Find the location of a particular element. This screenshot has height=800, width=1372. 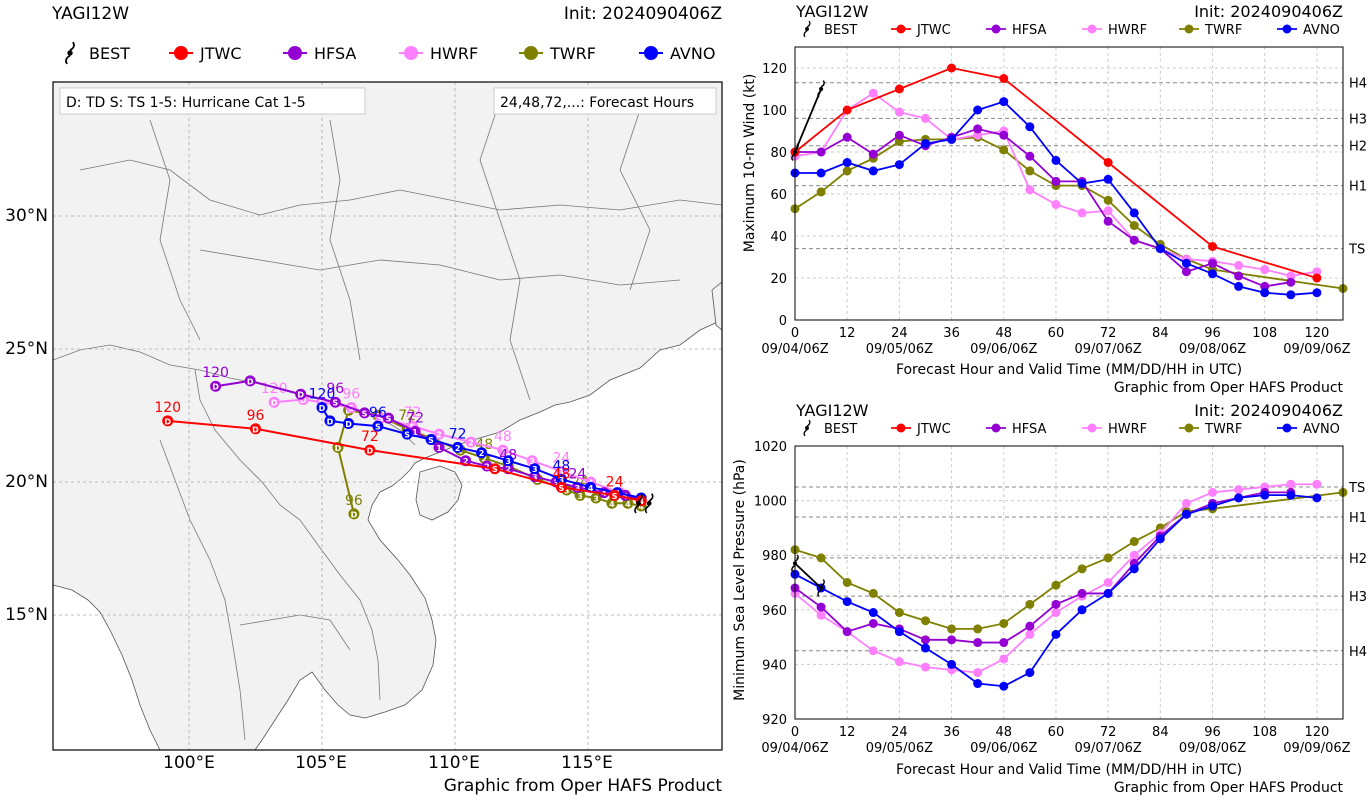

category-label: H2 is located at coordinates (1358, 147).